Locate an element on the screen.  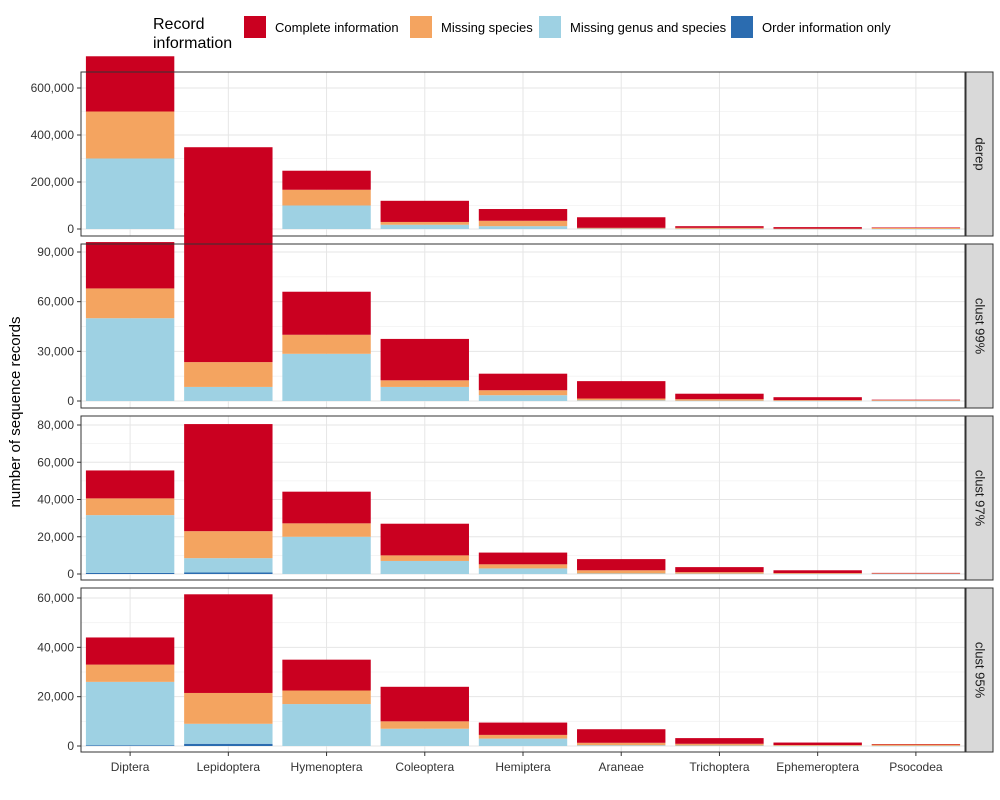
bar-segment-ephemeroptera-complete-information is located at coordinates (817, 399).